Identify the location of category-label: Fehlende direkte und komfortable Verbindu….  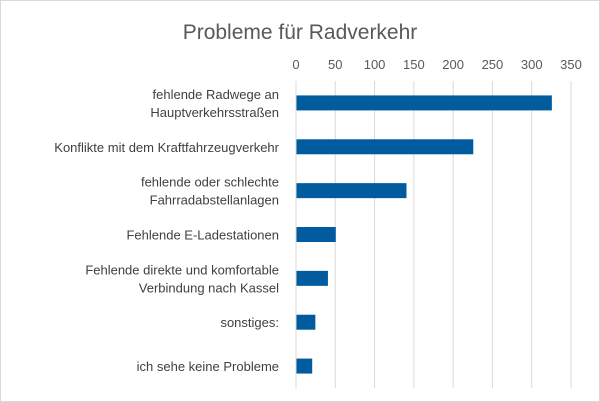
(182, 278).